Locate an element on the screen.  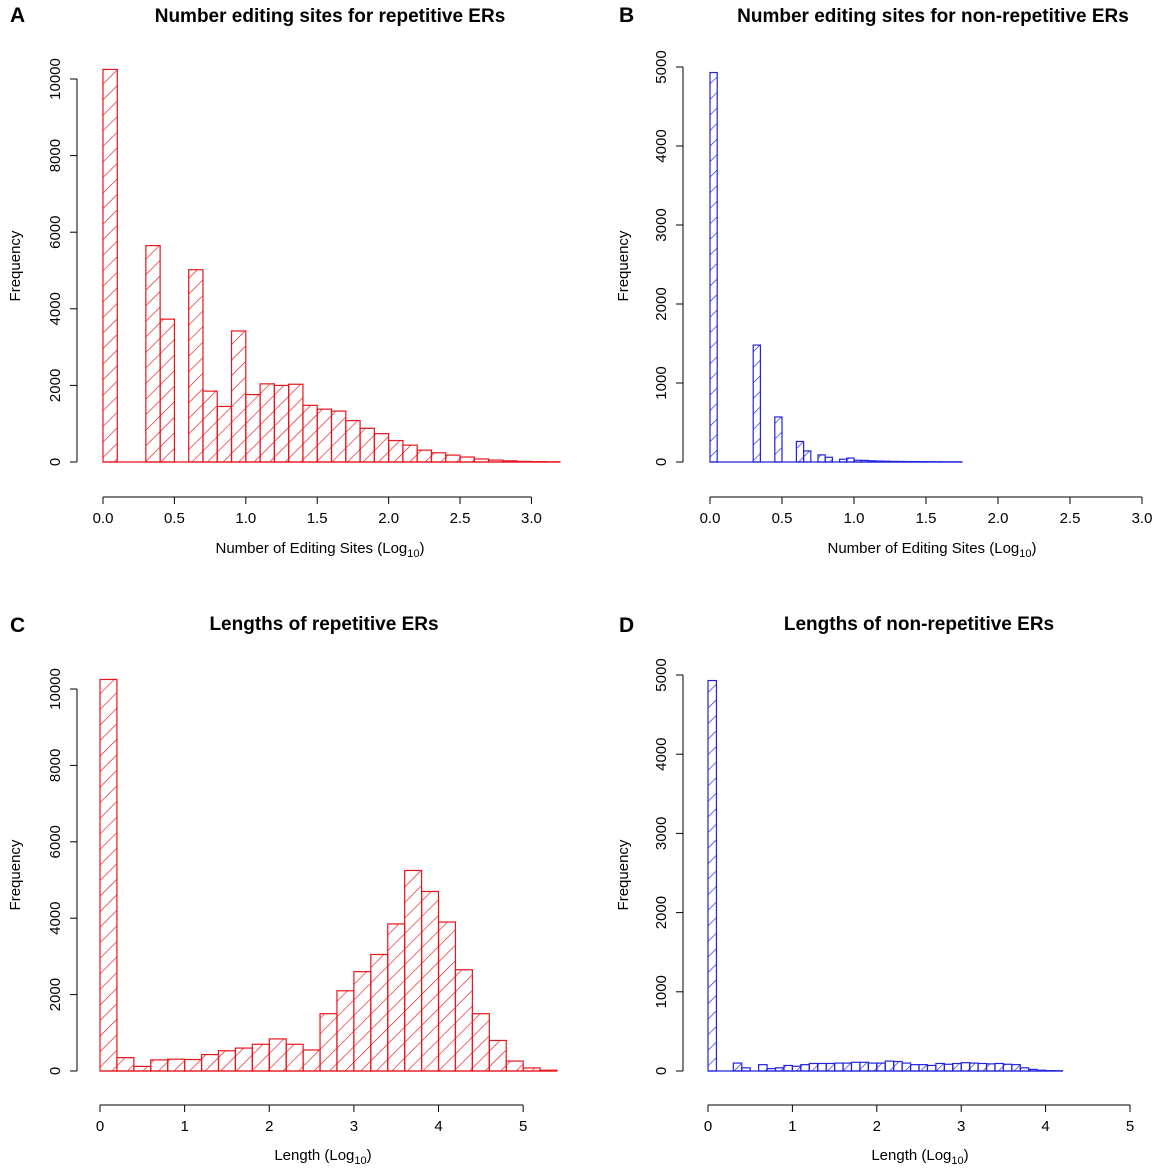
x-tick-label: 3 is located at coordinates (354, 1126).